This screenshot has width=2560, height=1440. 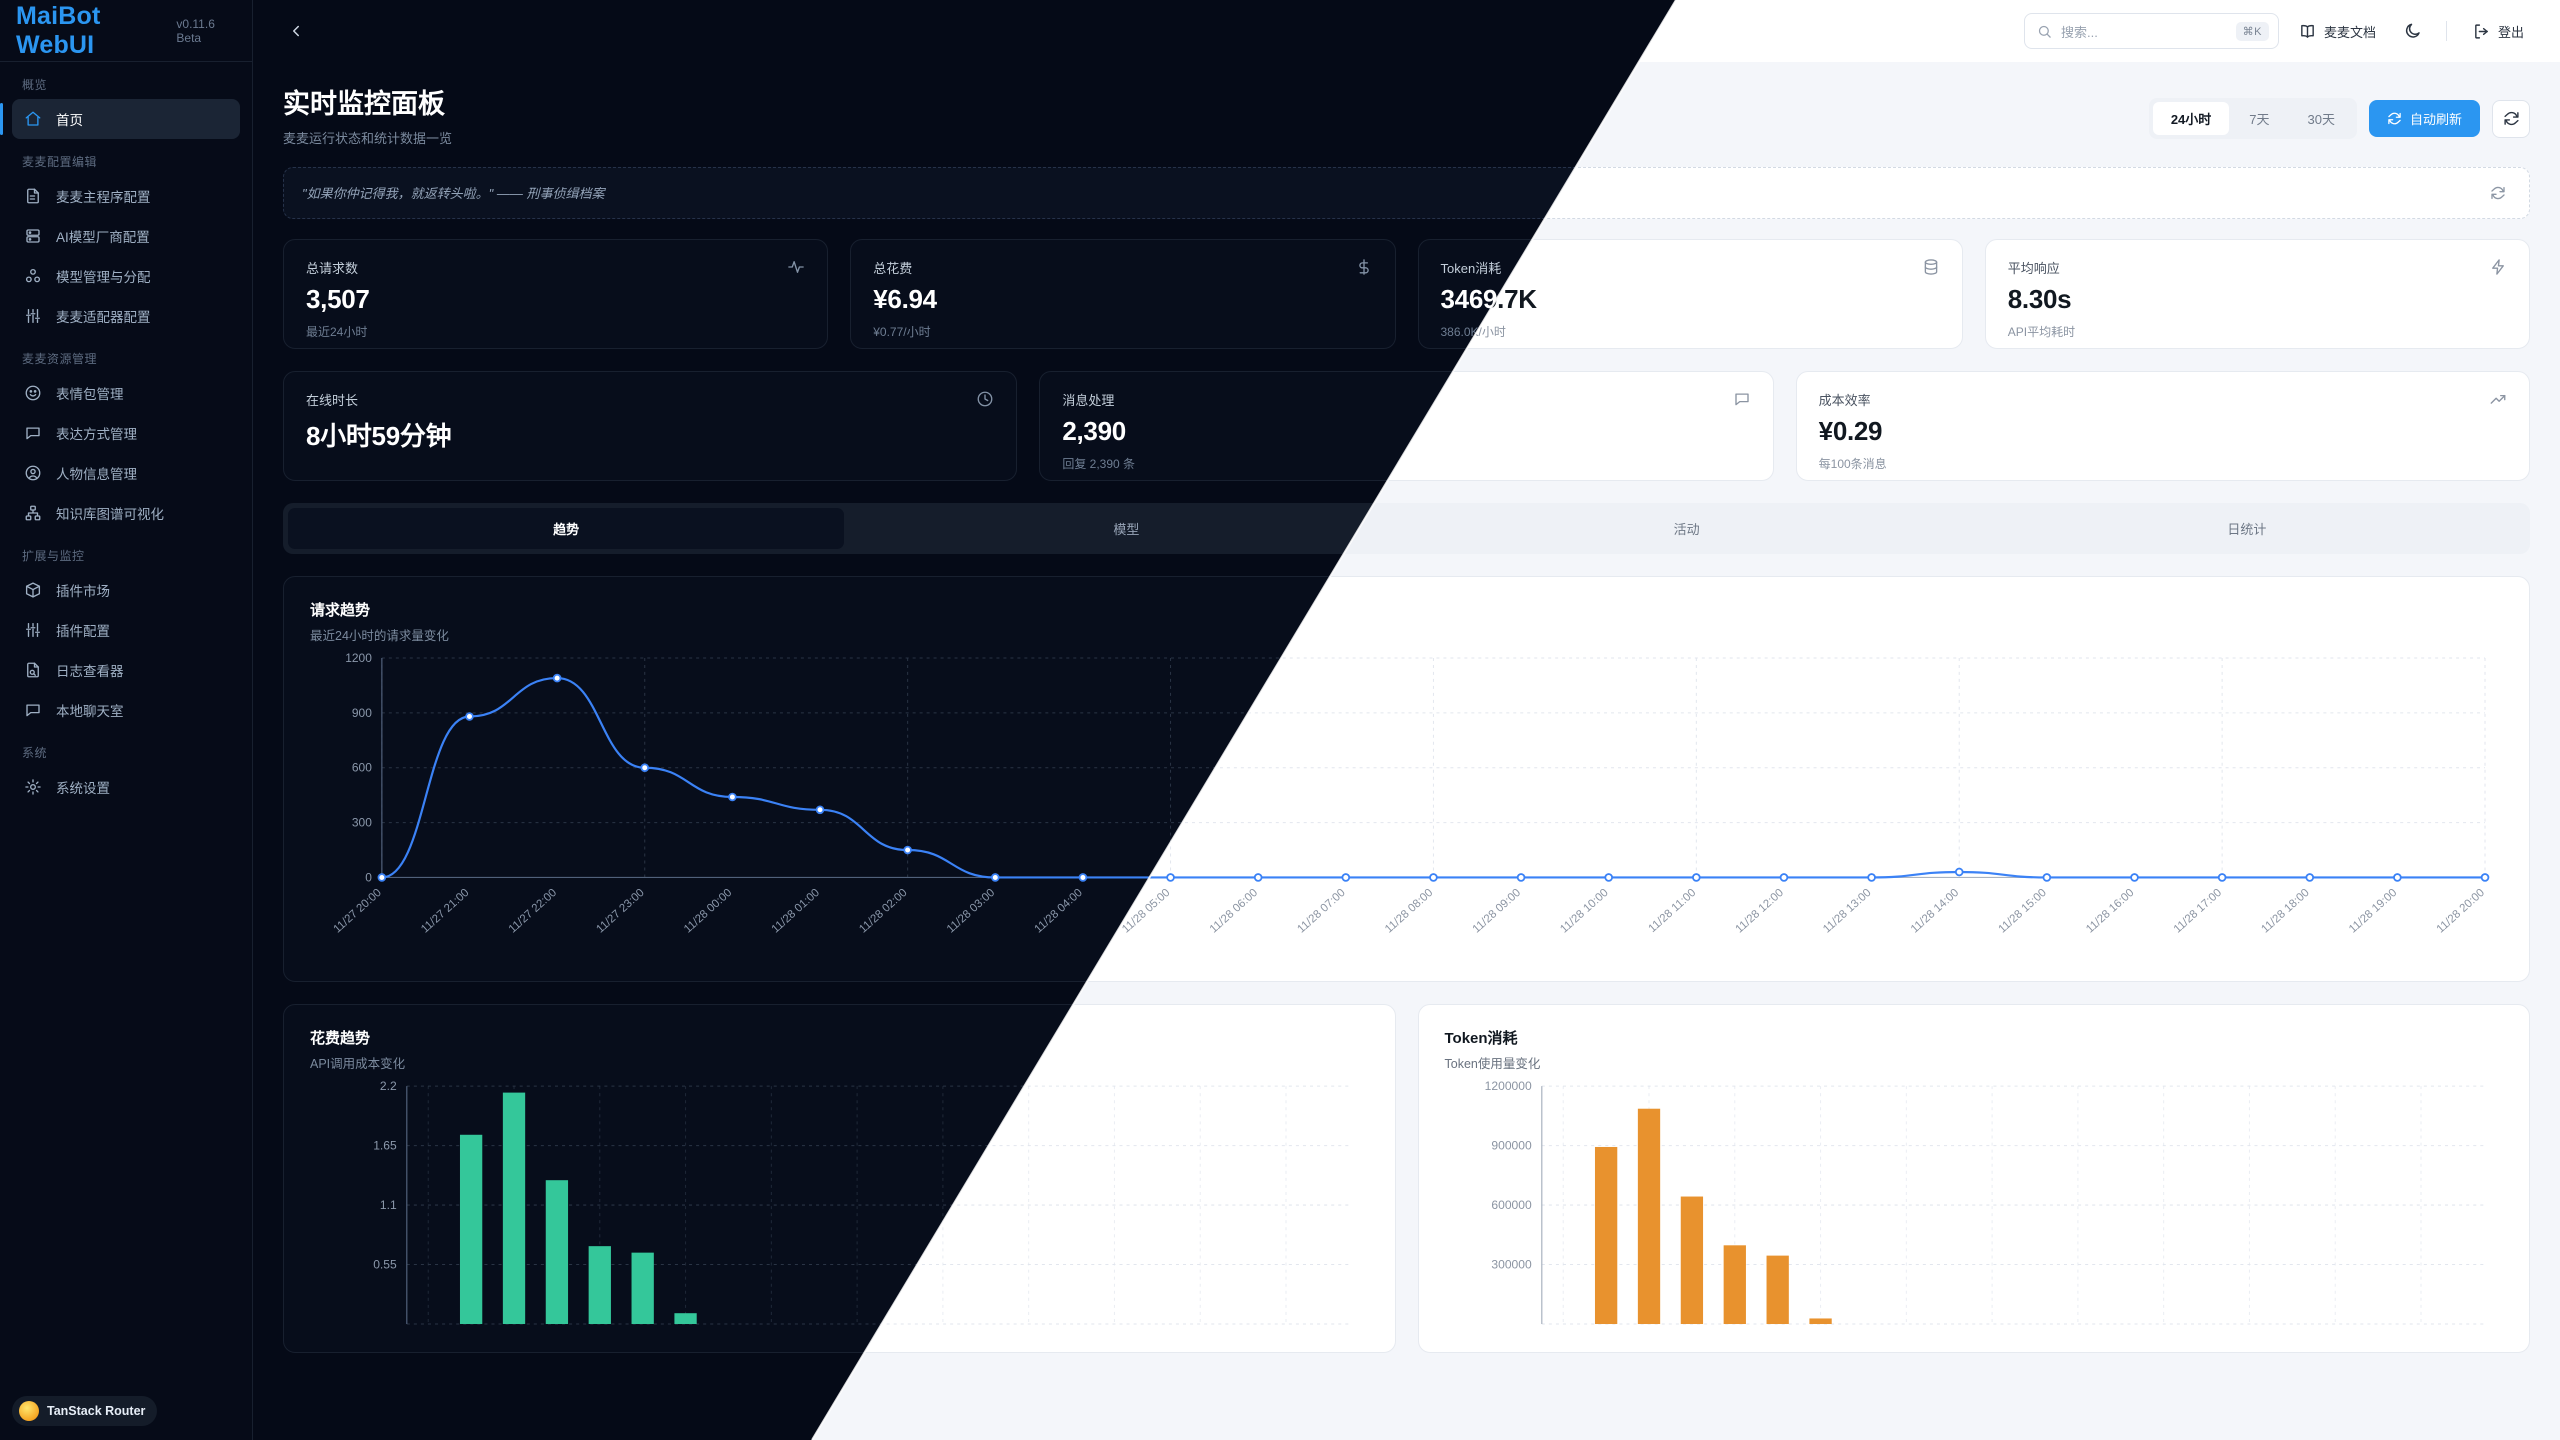 What do you see at coordinates (126, 670) in the screenshot?
I see `sidebar-item-3-2: 日志查看器` at bounding box center [126, 670].